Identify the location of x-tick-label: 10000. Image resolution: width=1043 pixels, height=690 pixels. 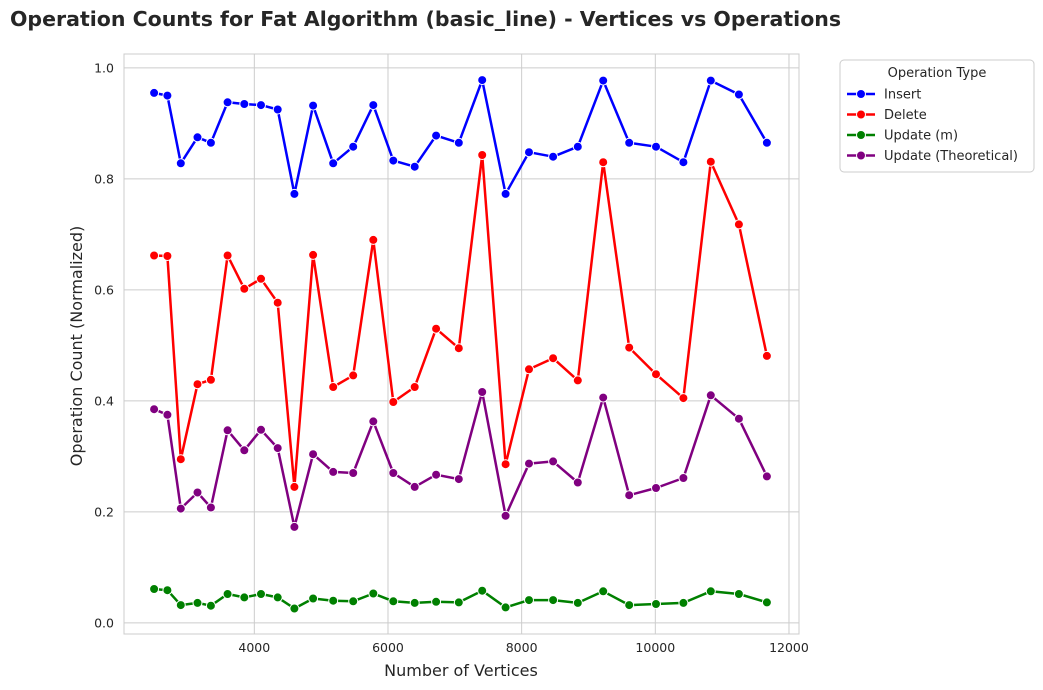
(655, 647).